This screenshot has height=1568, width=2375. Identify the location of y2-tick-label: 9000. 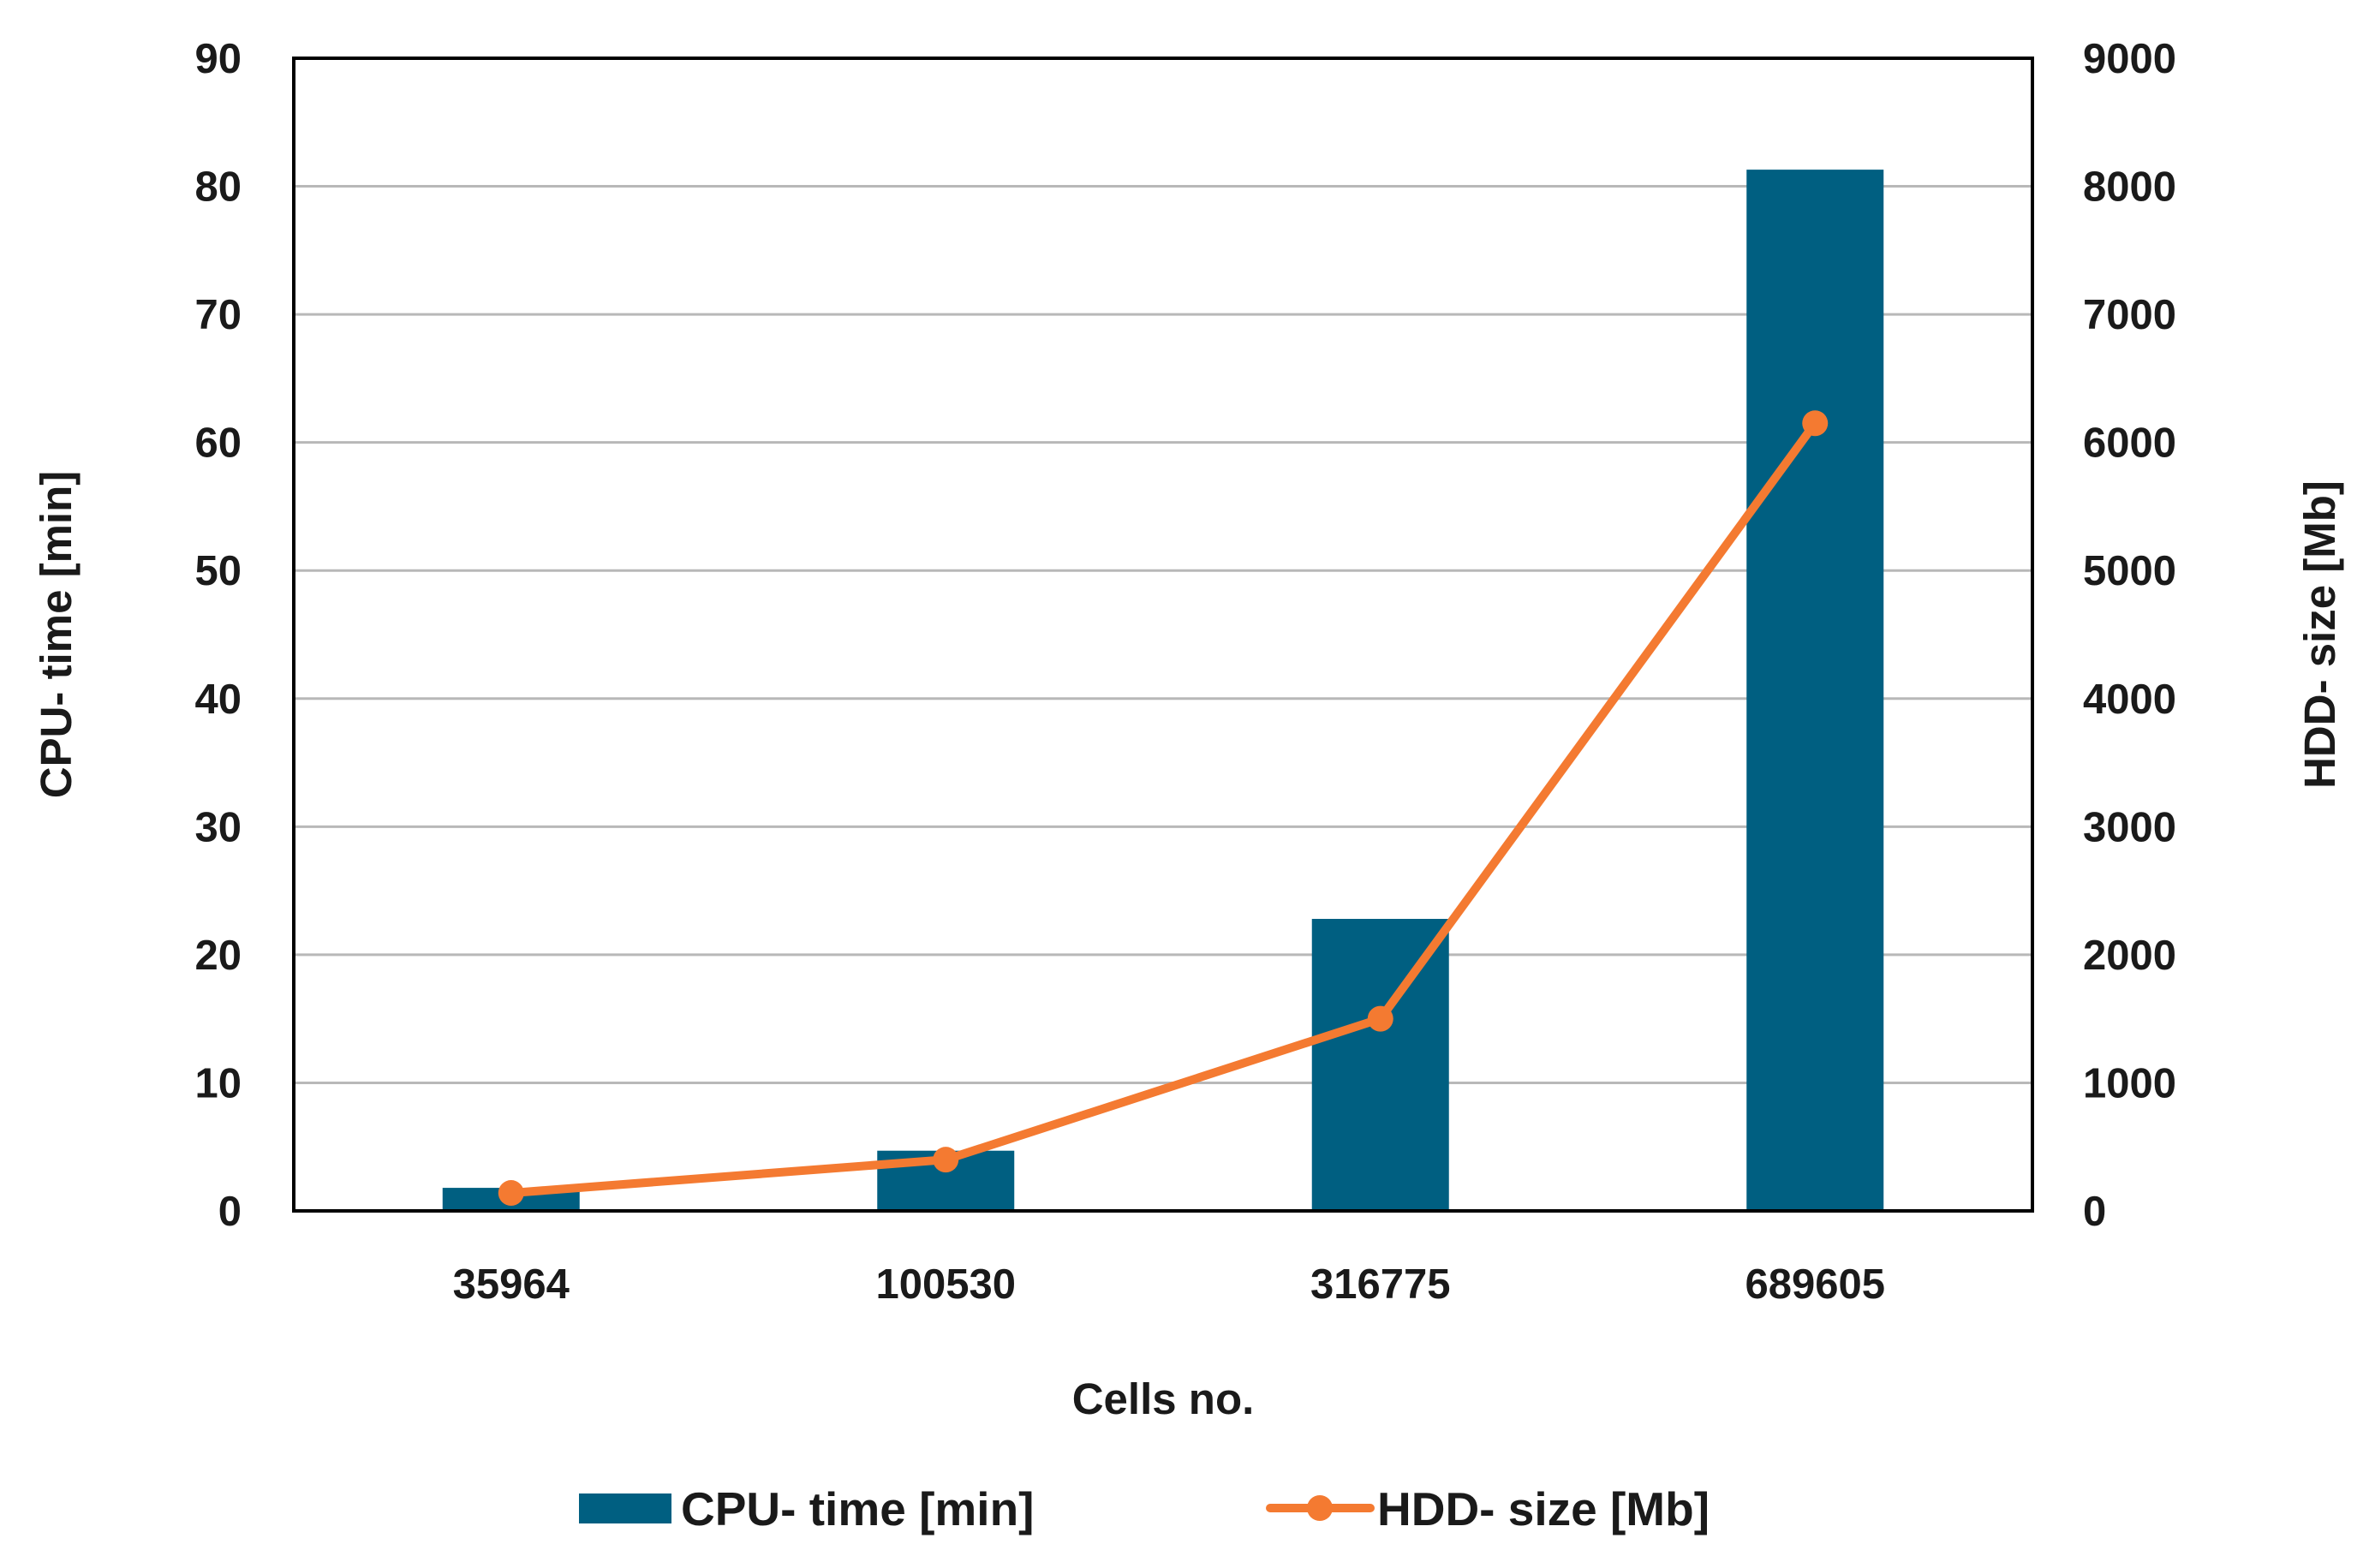
(2129, 59).